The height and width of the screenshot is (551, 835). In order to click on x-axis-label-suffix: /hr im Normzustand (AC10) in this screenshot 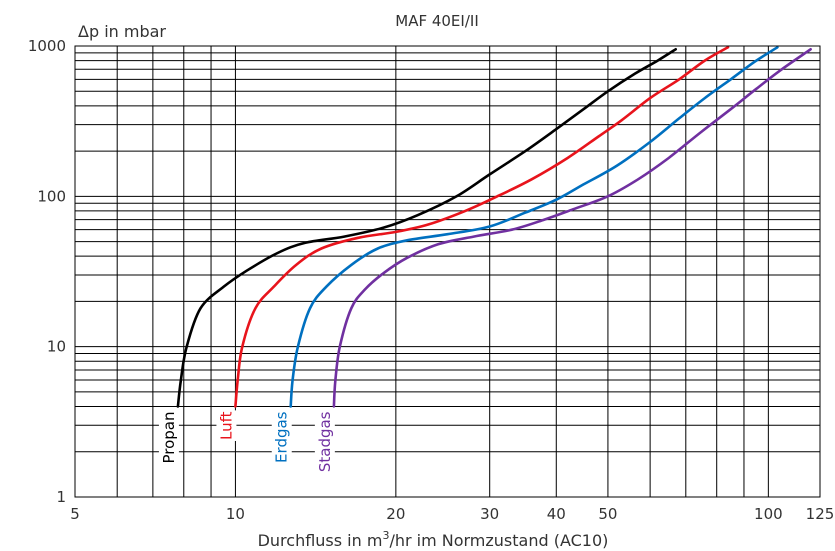, I will do `click(498, 540)`.